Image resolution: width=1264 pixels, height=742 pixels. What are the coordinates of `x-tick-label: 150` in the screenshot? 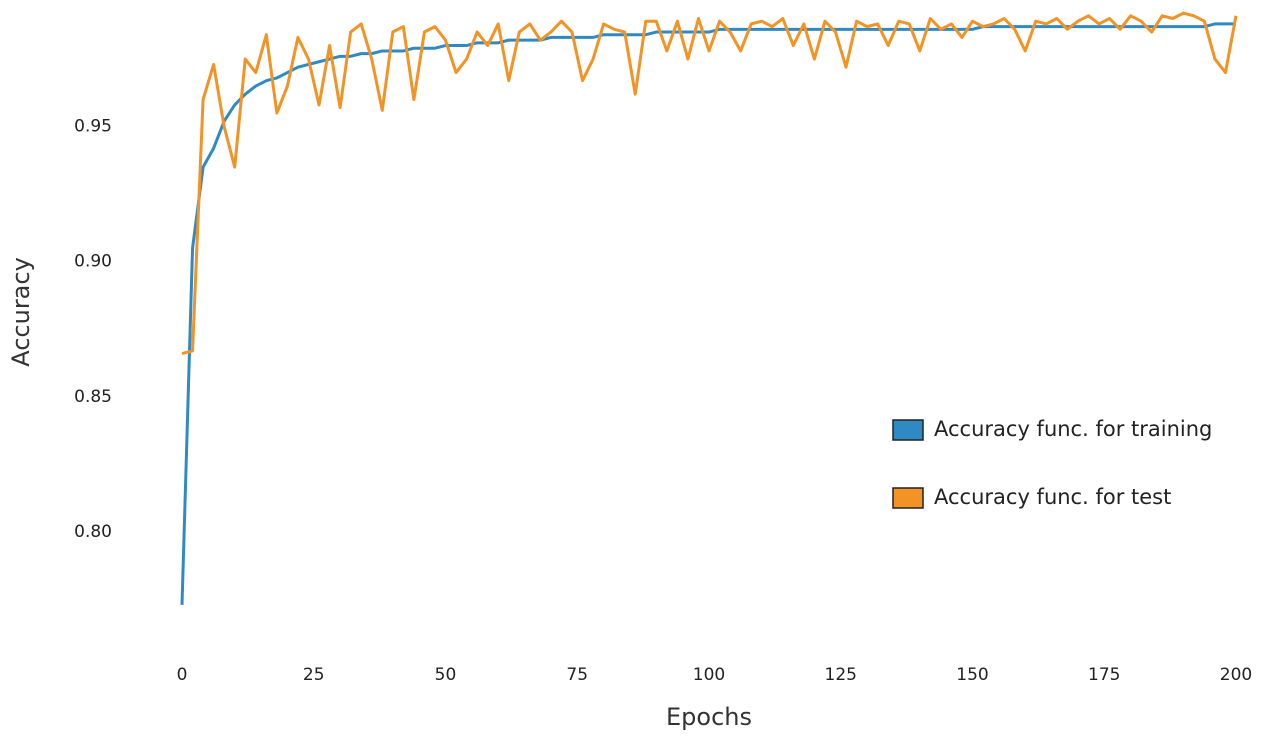 It's located at (972, 675).